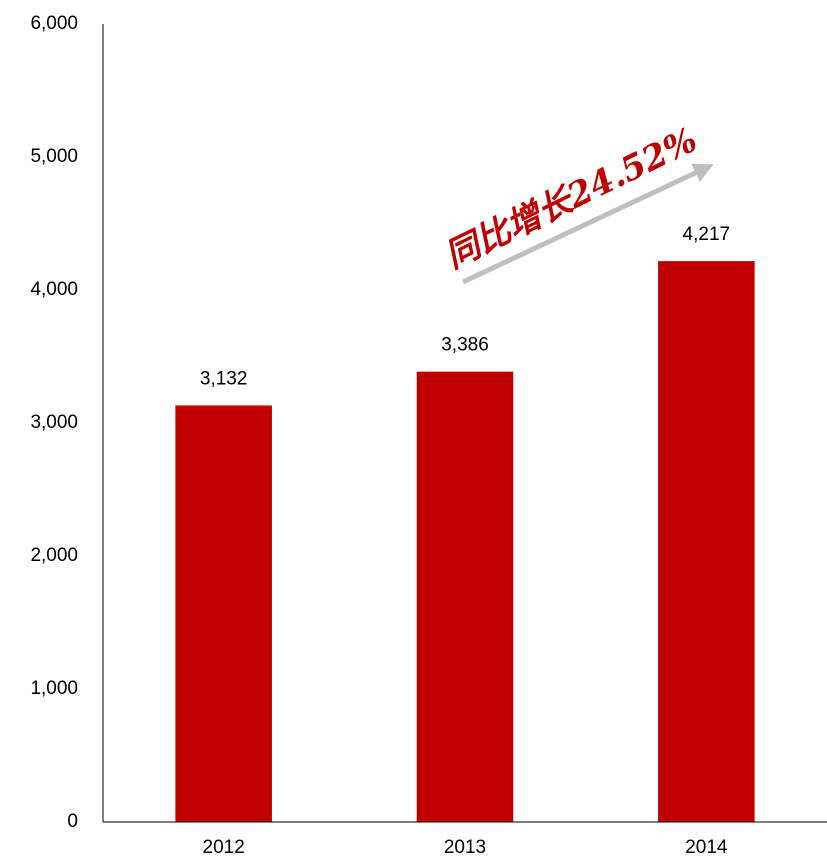  What do you see at coordinates (587, 224) in the screenshot?
I see `trend-arrow` at bounding box center [587, 224].